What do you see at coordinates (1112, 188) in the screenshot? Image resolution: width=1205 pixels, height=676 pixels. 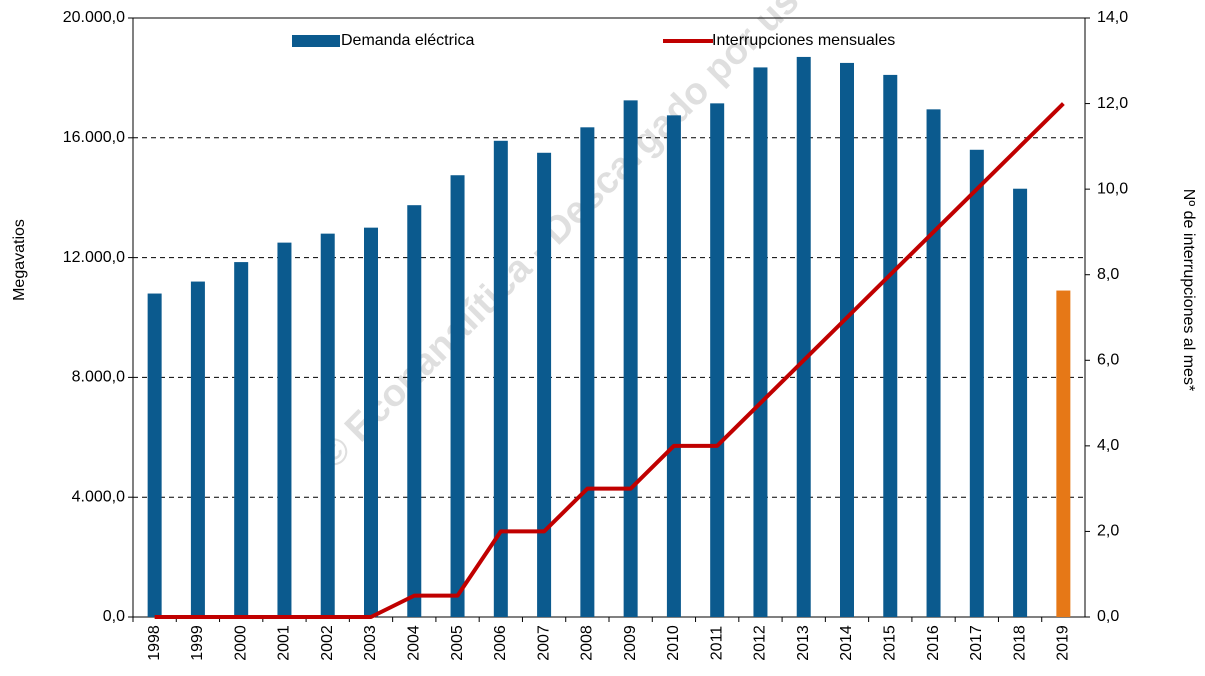 I see `y2-tick-label: 10,0` at bounding box center [1112, 188].